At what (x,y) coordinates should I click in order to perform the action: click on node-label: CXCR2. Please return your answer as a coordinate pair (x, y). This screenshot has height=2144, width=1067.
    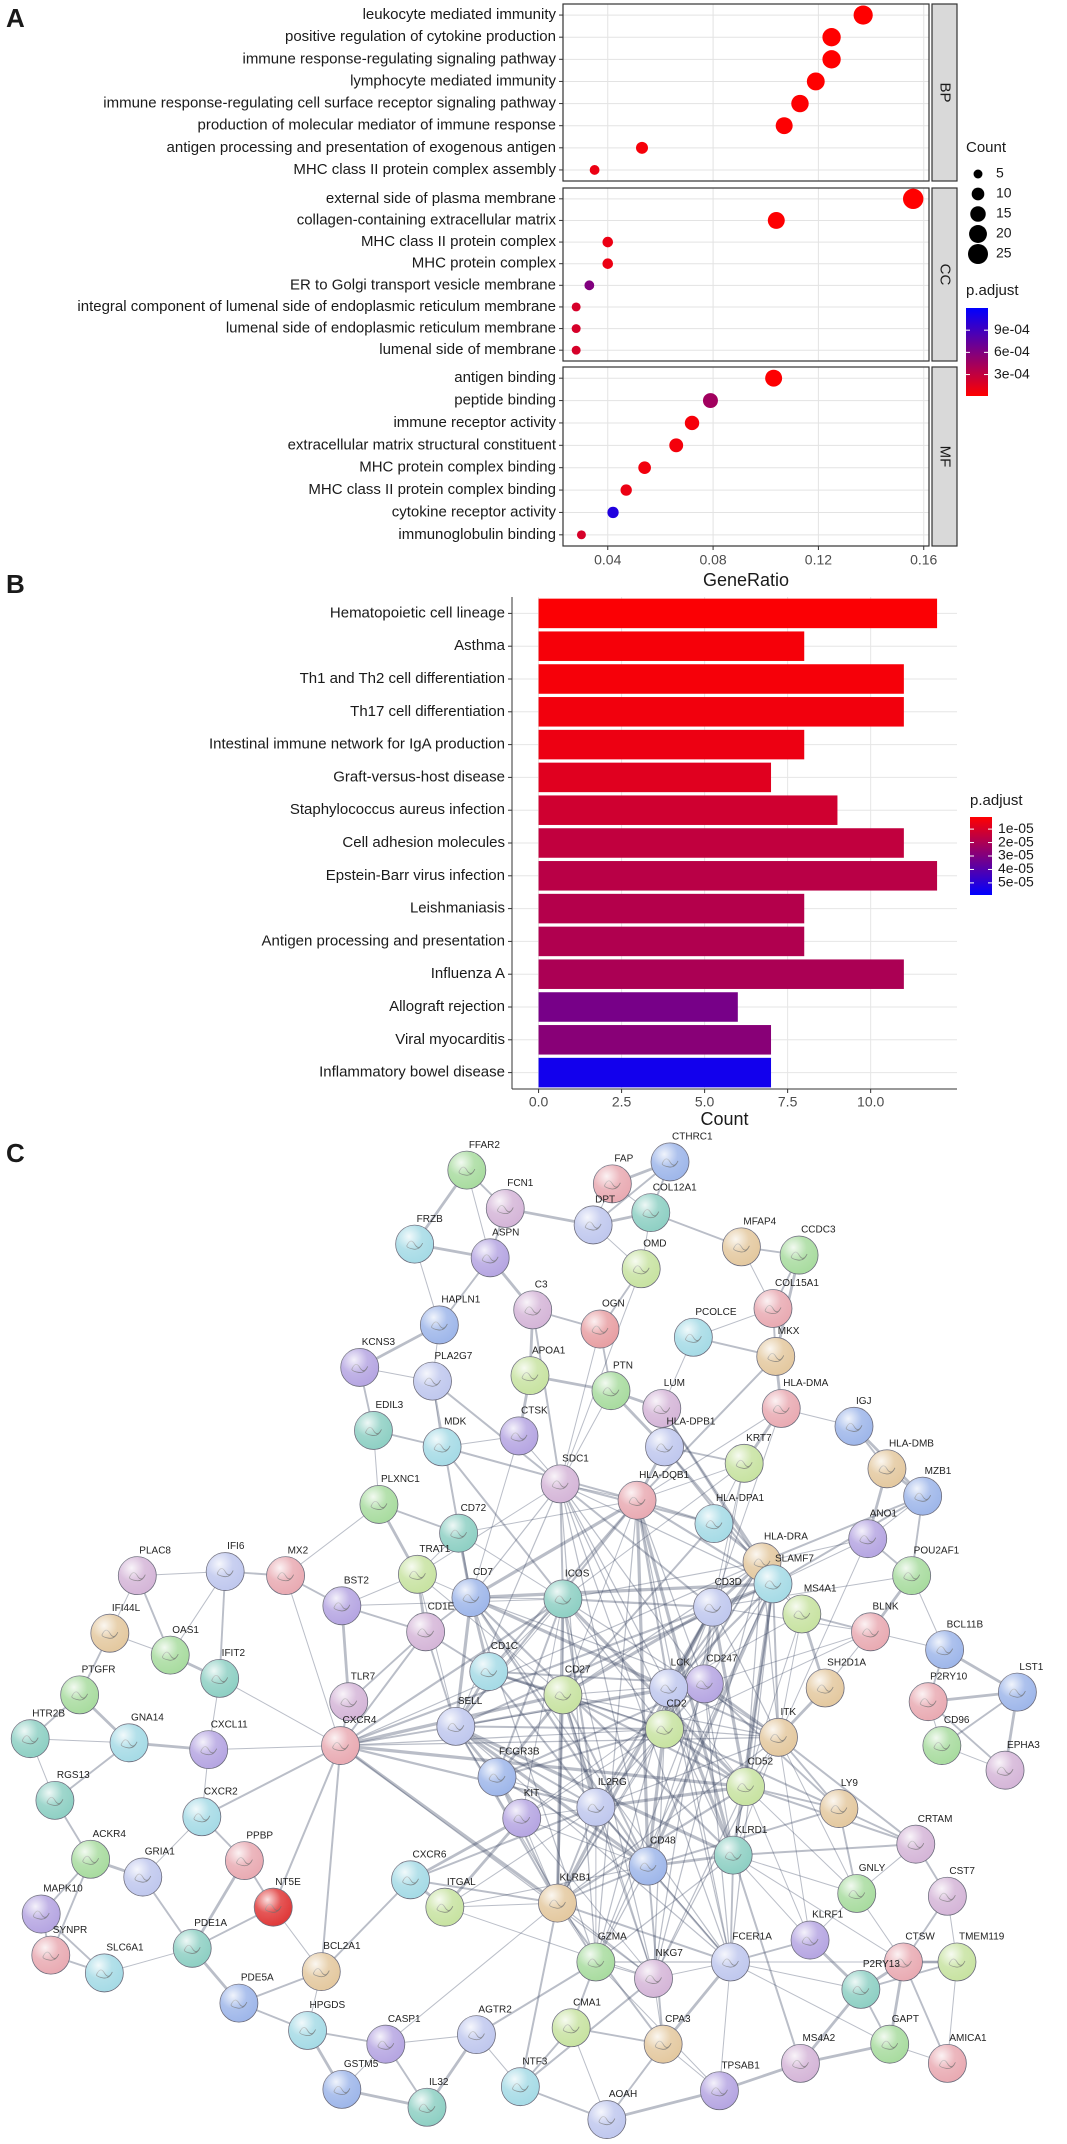
    Looking at the image, I should click on (221, 1791).